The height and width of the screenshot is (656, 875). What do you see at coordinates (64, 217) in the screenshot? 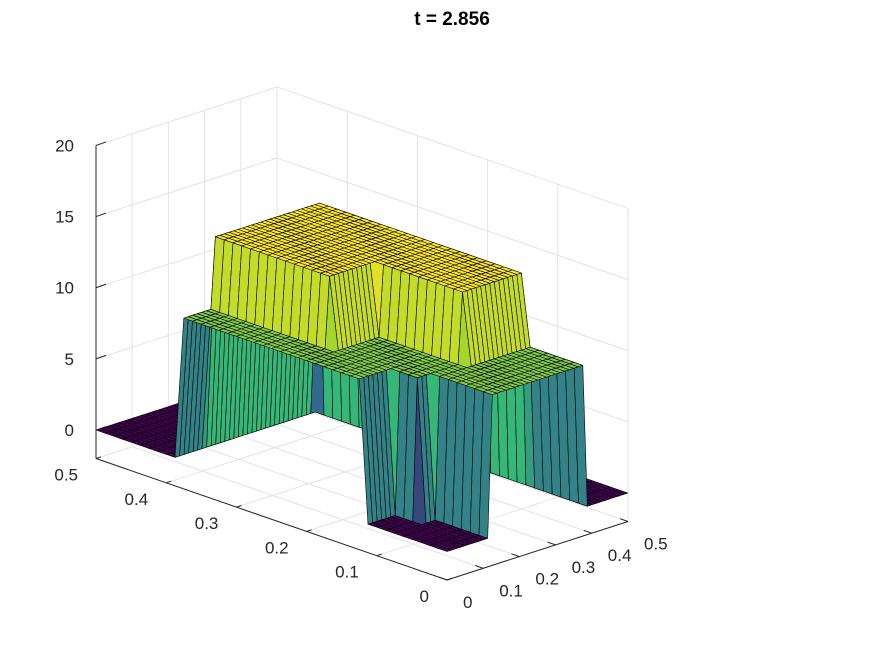
I see `z-tick-label: 15` at bounding box center [64, 217].